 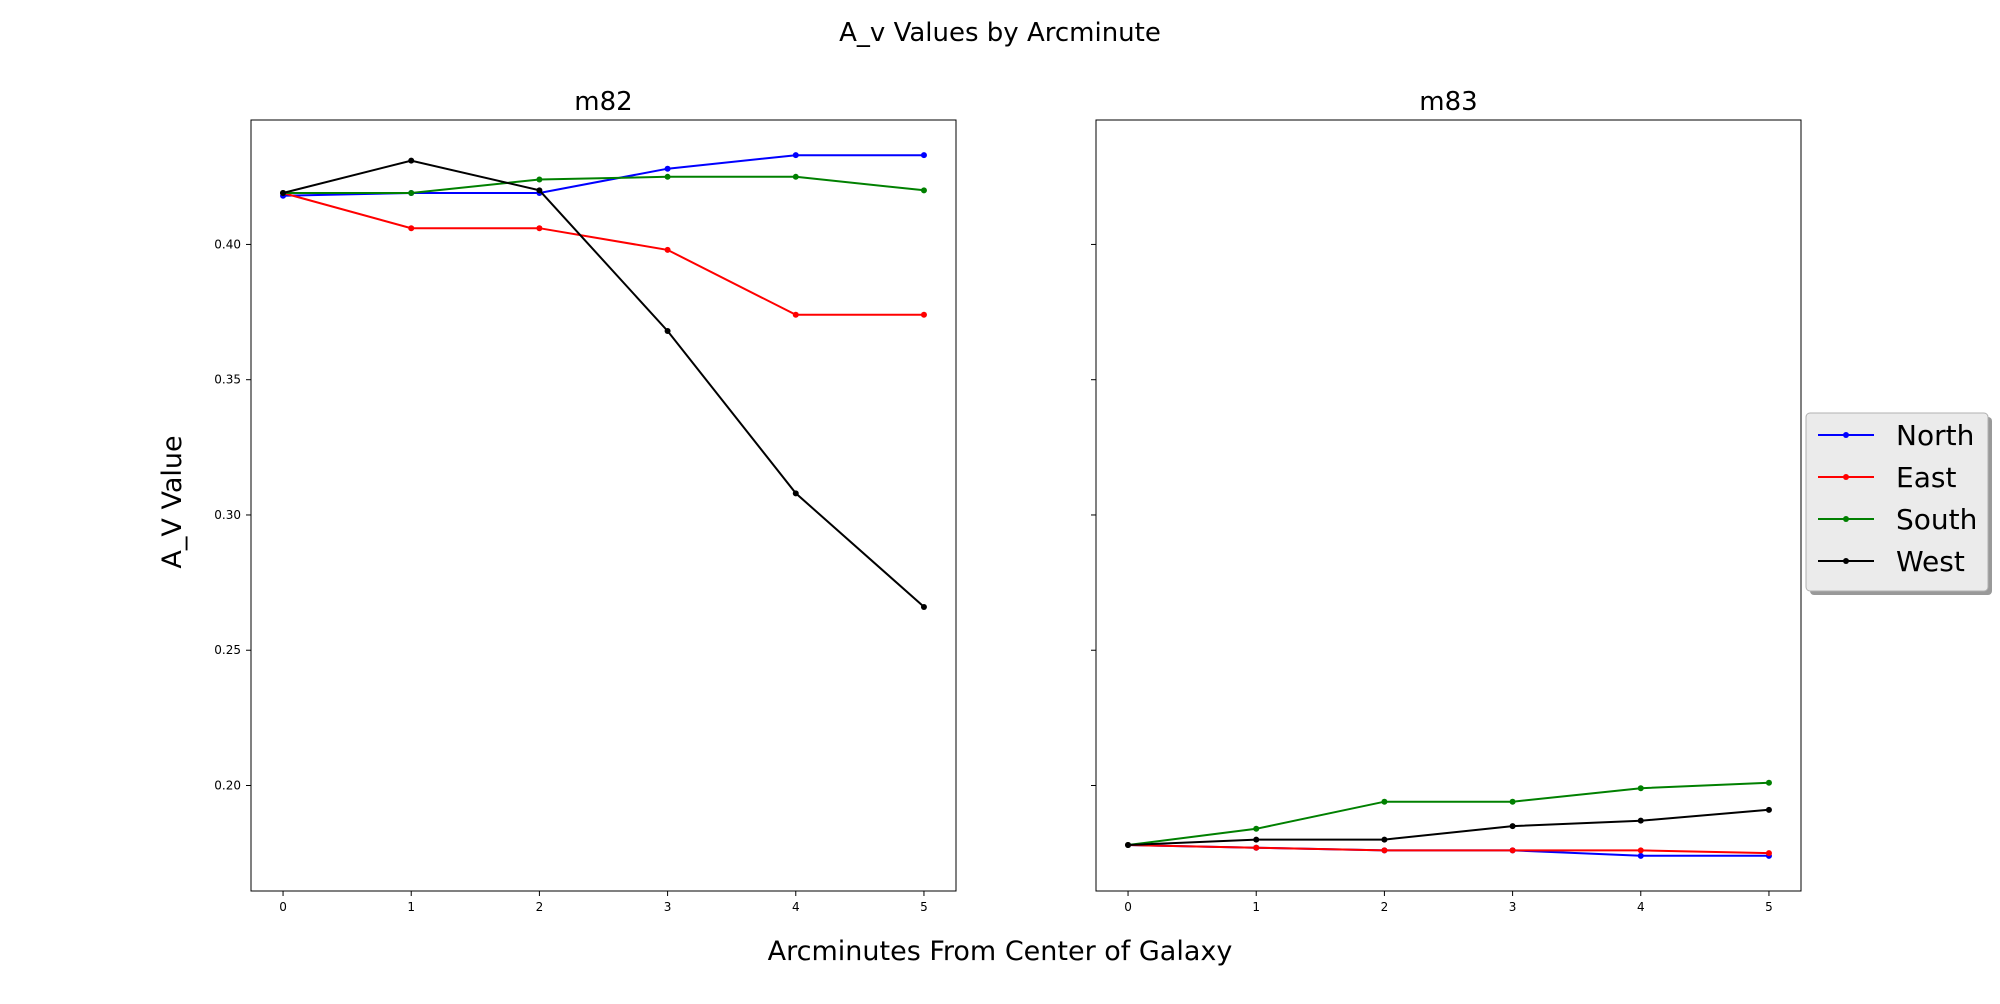 What do you see at coordinates (1000, 951) in the screenshot?
I see `x-axis-label: Arcminutes From Center of Galaxy` at bounding box center [1000, 951].